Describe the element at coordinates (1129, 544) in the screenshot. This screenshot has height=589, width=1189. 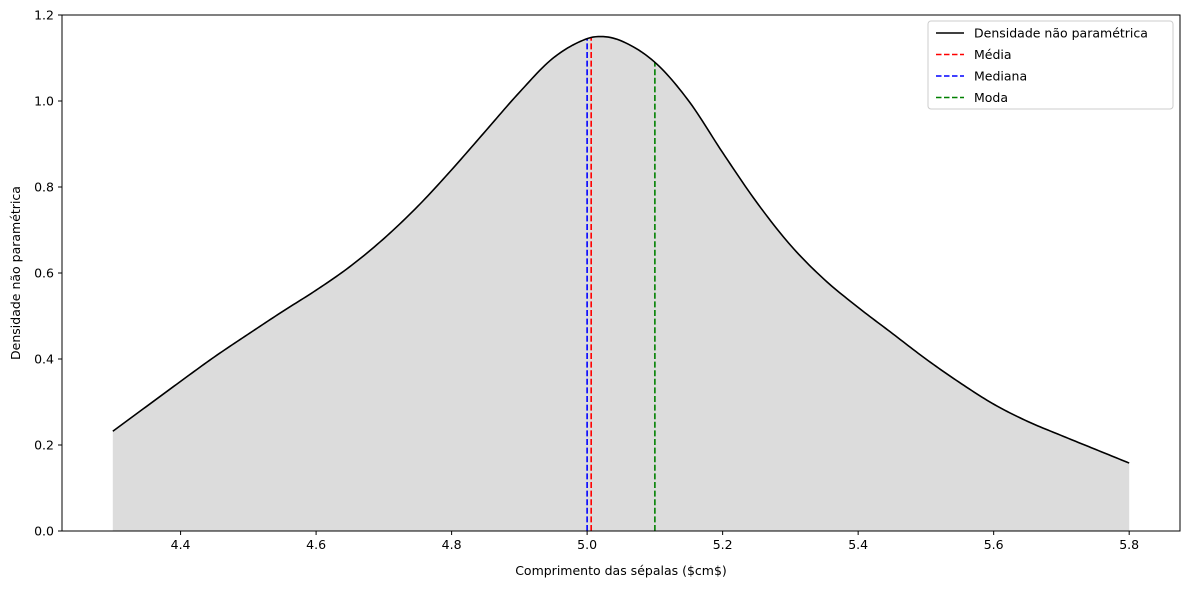
I see `x-tick-label: 5.8` at that location.